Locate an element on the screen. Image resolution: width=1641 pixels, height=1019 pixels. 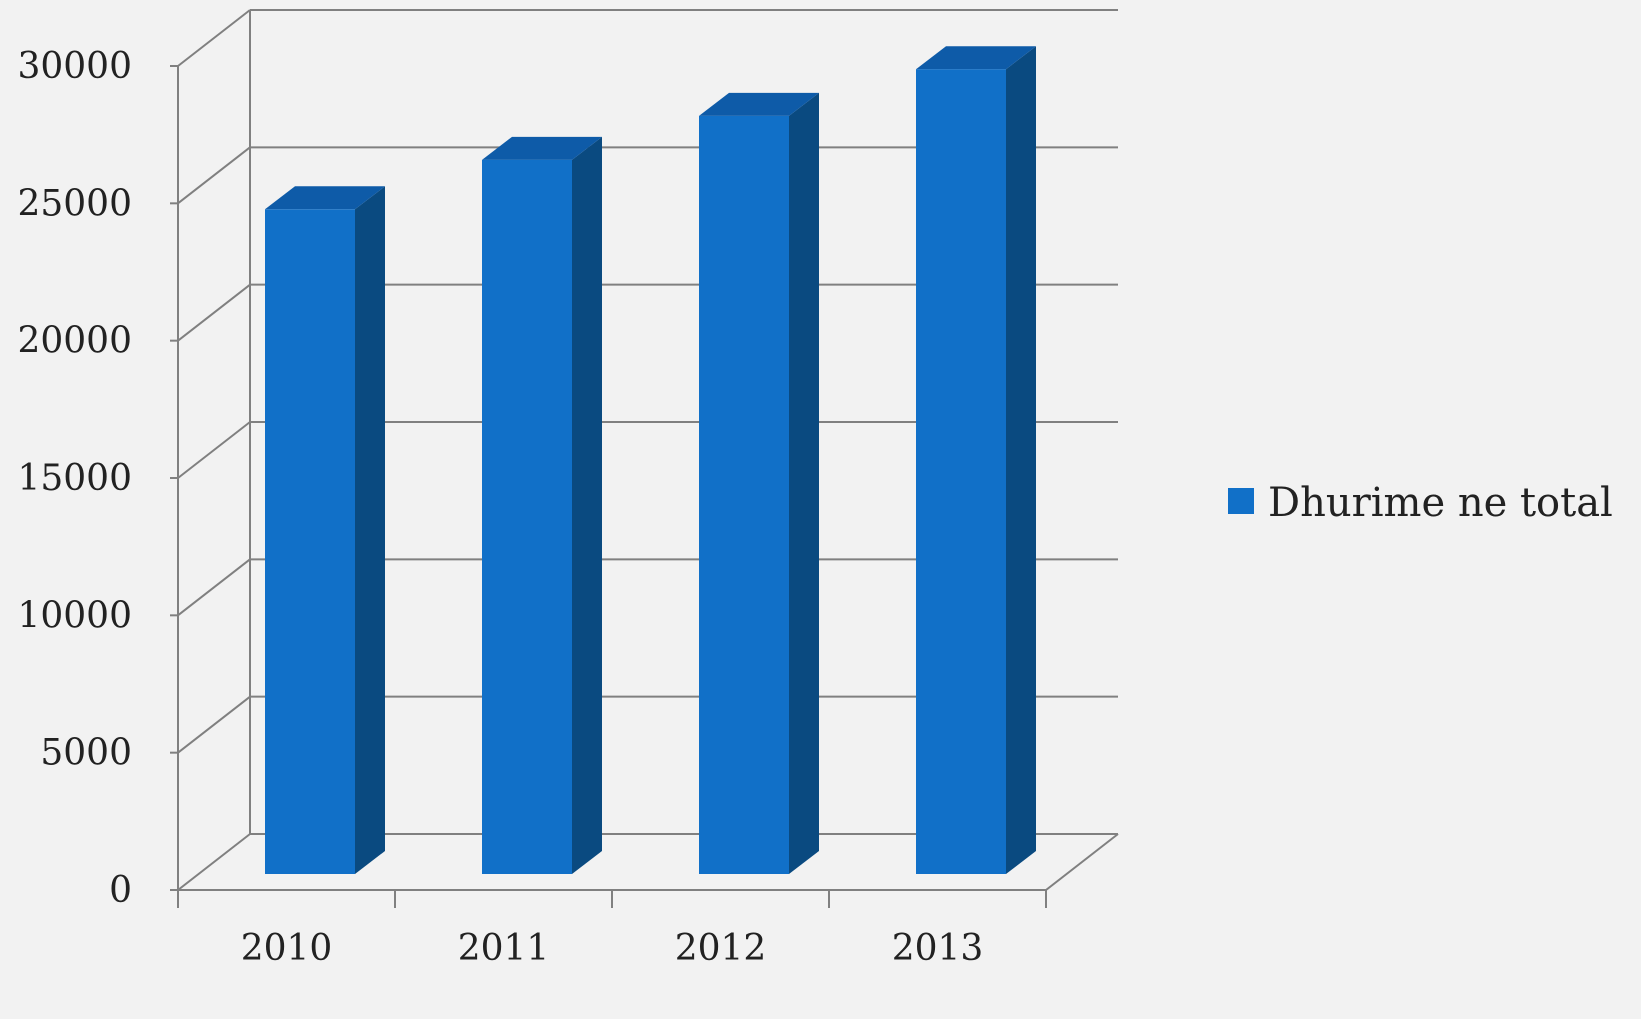
y-tick-label: 30000 is located at coordinates (74, 66).